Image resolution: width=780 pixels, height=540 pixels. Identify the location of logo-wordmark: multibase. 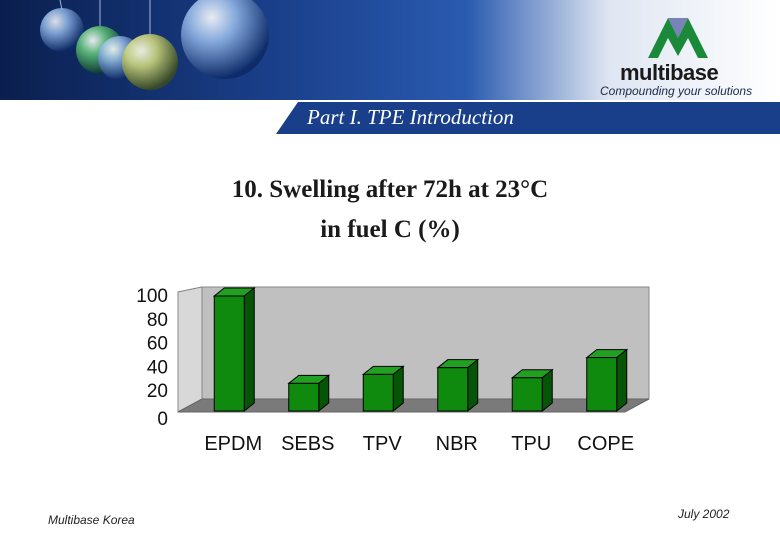
(669, 72).